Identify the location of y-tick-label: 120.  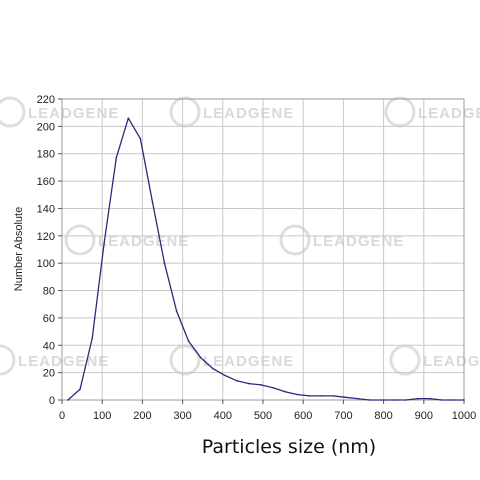
(46, 237).